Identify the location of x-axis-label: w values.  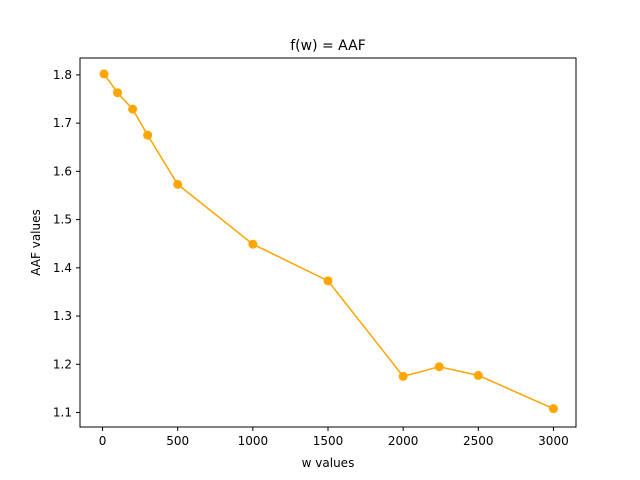
(328, 463).